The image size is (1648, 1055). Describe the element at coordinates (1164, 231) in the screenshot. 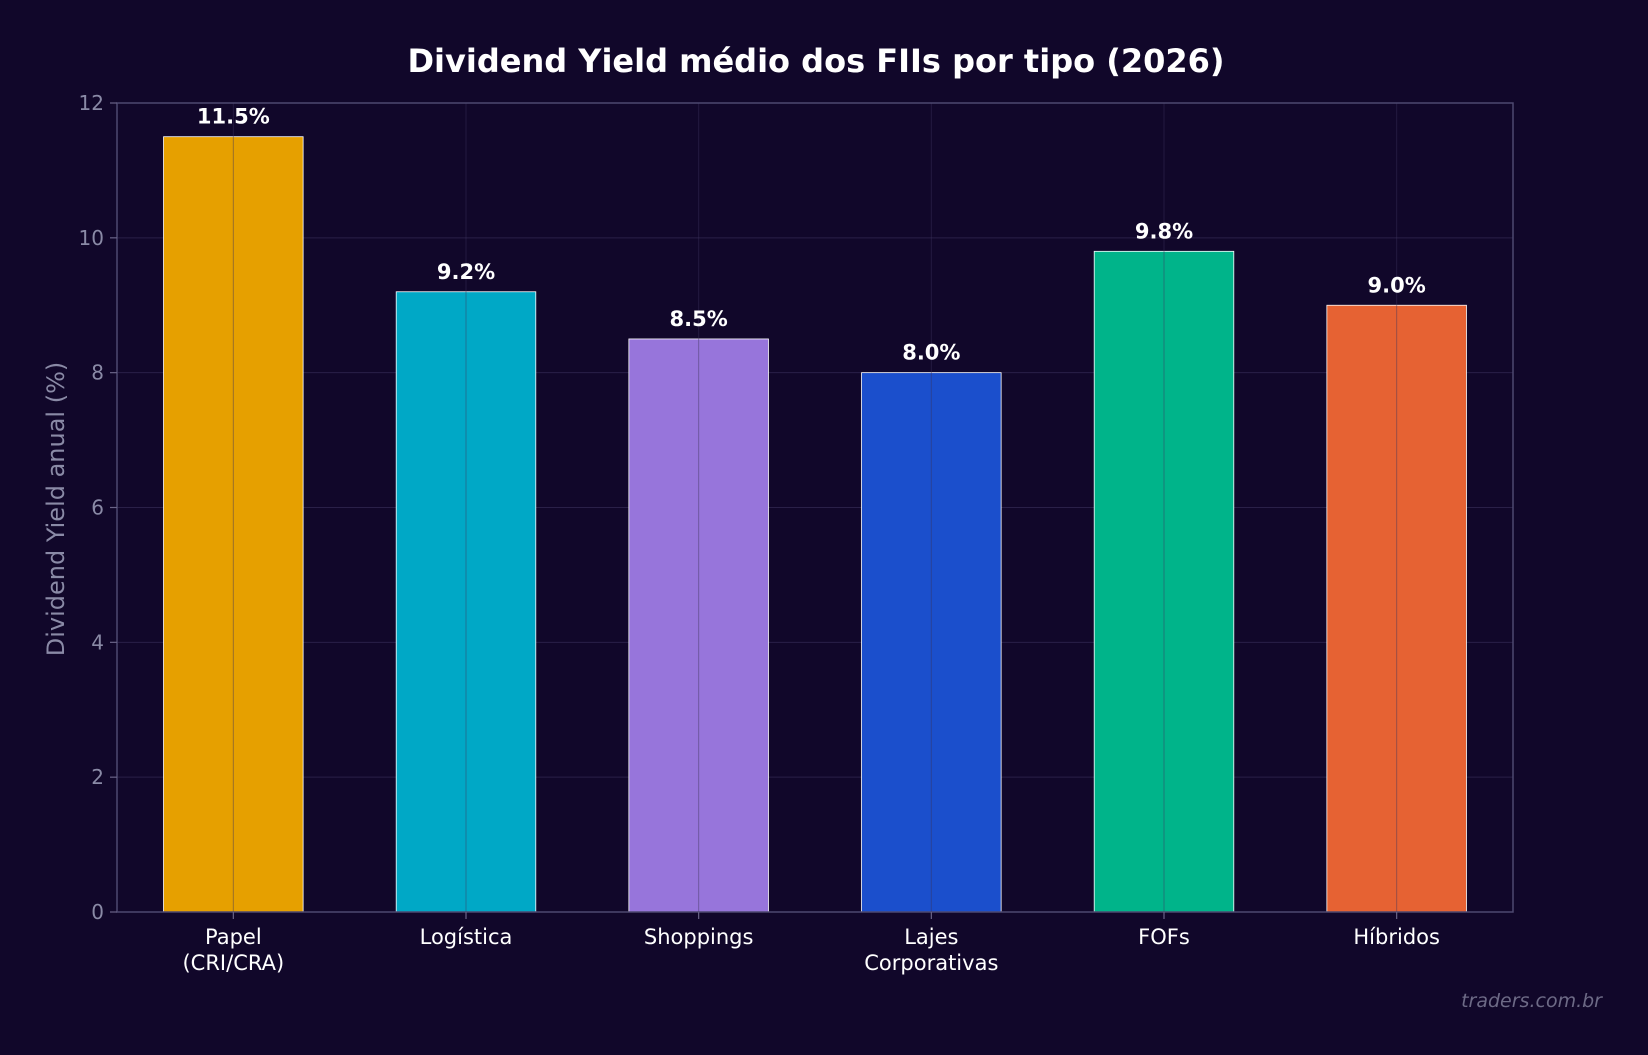

I see `value-label-4: 9.8%` at that location.